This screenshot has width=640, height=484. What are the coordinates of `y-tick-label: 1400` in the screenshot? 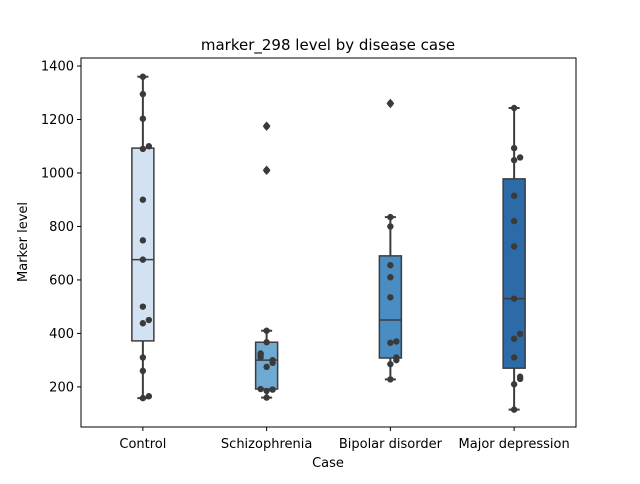 It's located at (57, 67).